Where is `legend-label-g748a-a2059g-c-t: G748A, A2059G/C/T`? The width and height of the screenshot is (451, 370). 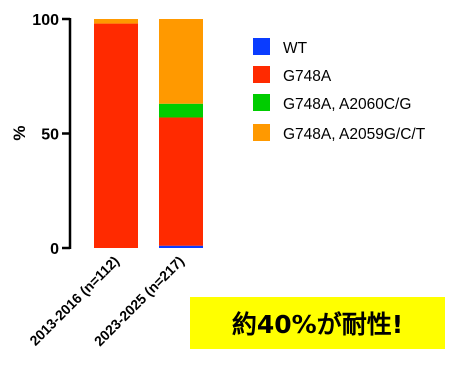
legend-label-g748a-a2059g-c-t: G748A, A2059G/C/T is located at coordinates (354, 134).